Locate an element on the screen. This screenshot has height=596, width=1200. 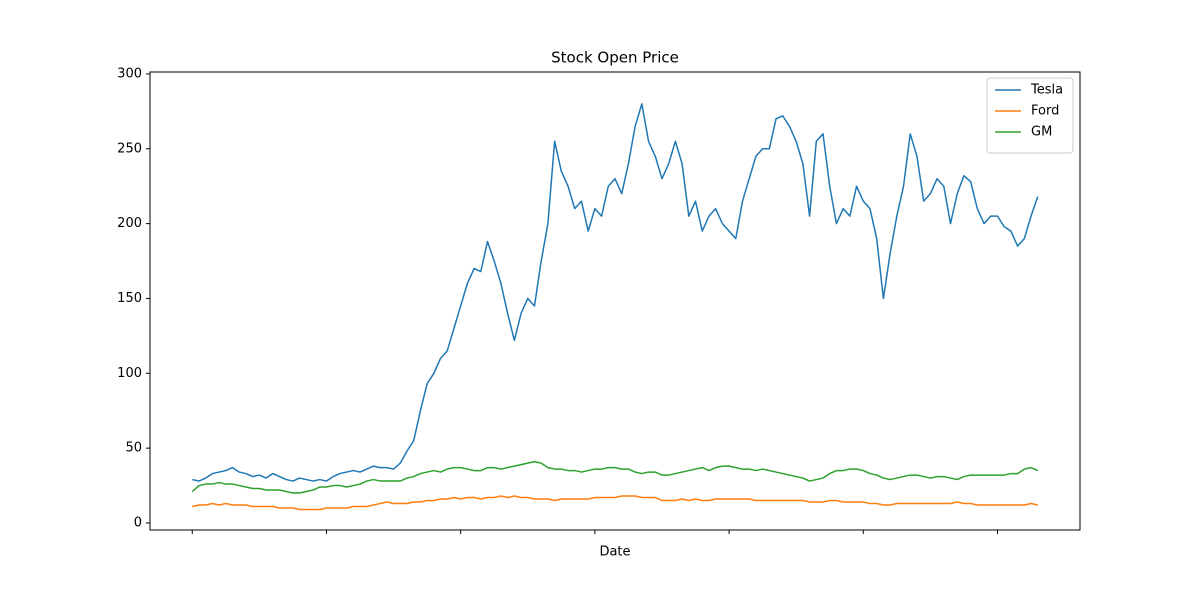
y-tick-label: 100 is located at coordinates (129, 373).